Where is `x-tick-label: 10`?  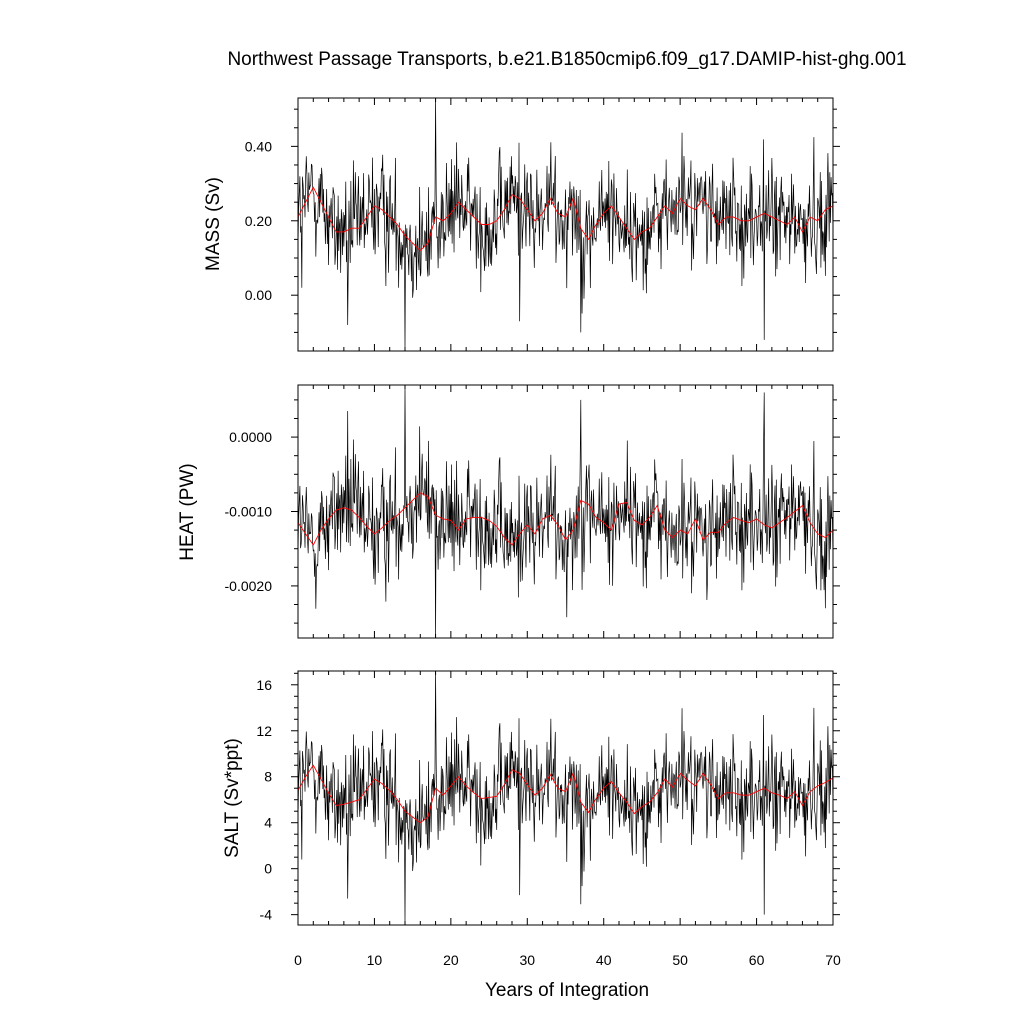
x-tick-label: 10 is located at coordinates (375, 960).